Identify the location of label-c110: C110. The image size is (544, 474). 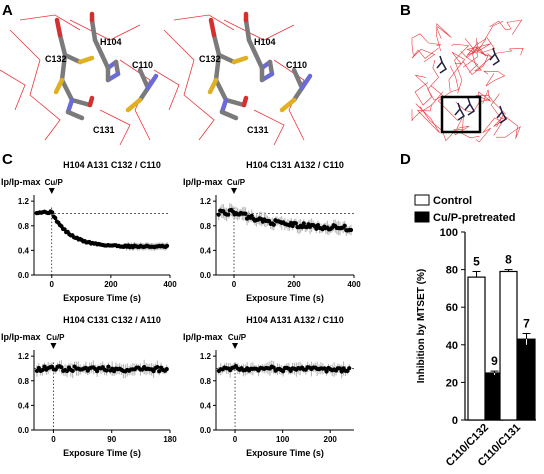
(142, 65).